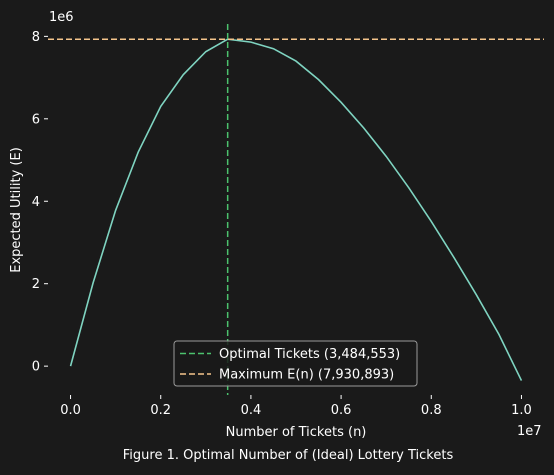 Image resolution: width=554 pixels, height=475 pixels. I want to click on legend-box, so click(295, 363).